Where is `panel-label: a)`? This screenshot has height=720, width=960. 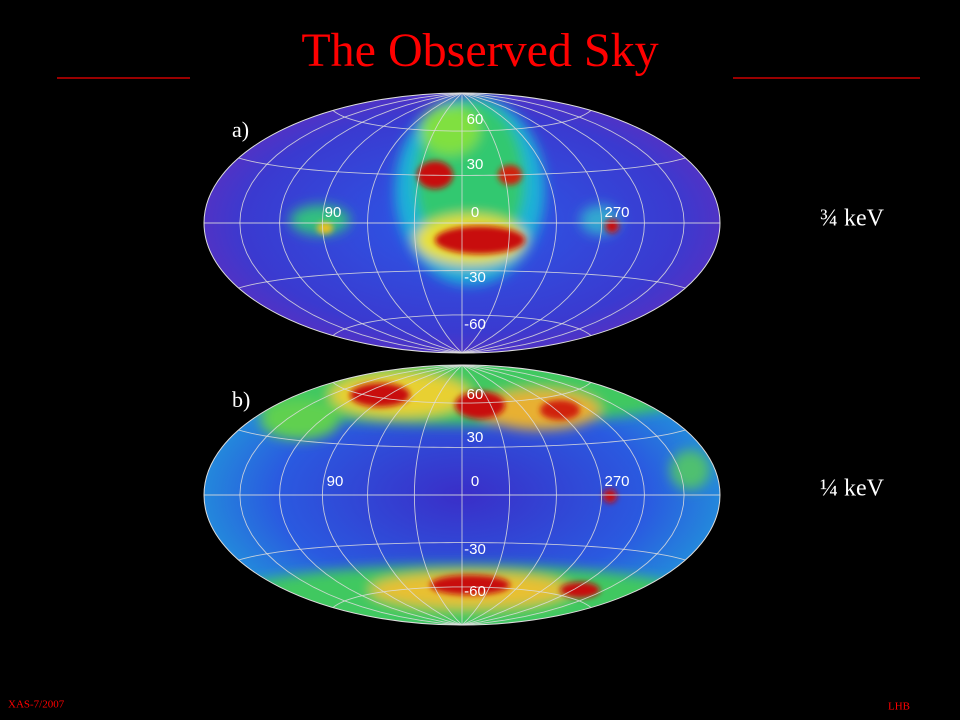 panel-label: a) is located at coordinates (240, 129).